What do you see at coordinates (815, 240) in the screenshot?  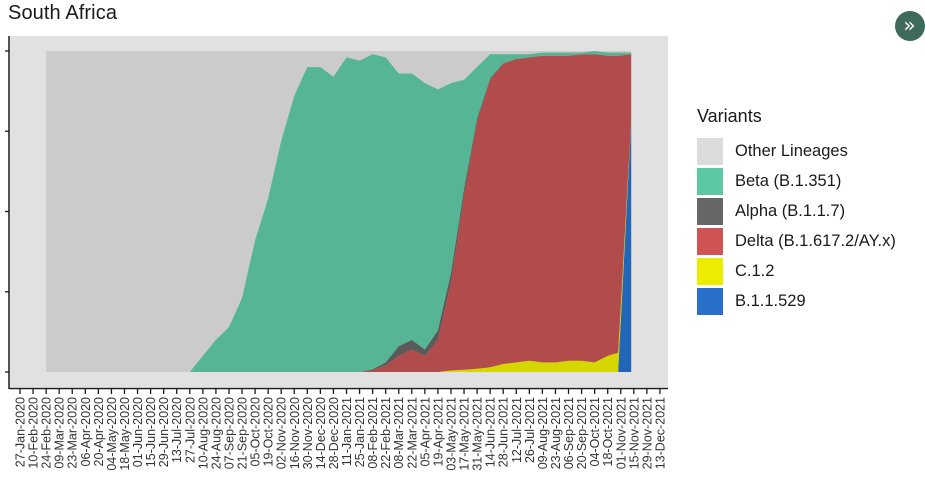 I see `legend-label: Delta (B.1.617.2/AY.x)` at bounding box center [815, 240].